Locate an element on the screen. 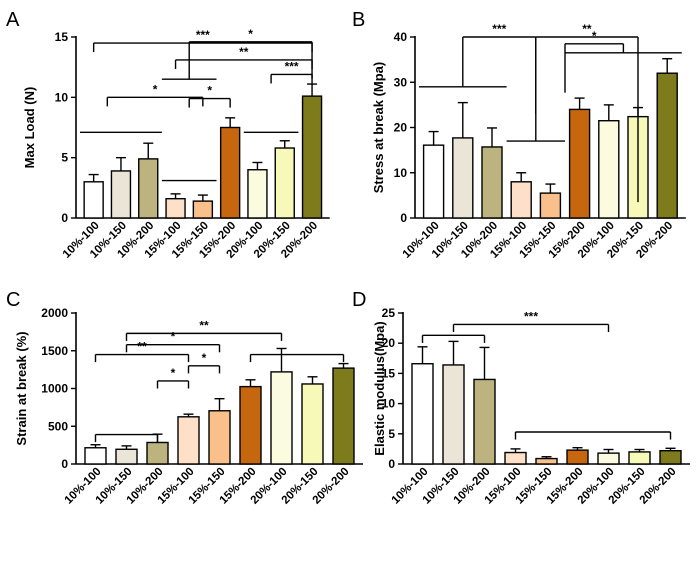  panel-letter: A is located at coordinates (13, 20).